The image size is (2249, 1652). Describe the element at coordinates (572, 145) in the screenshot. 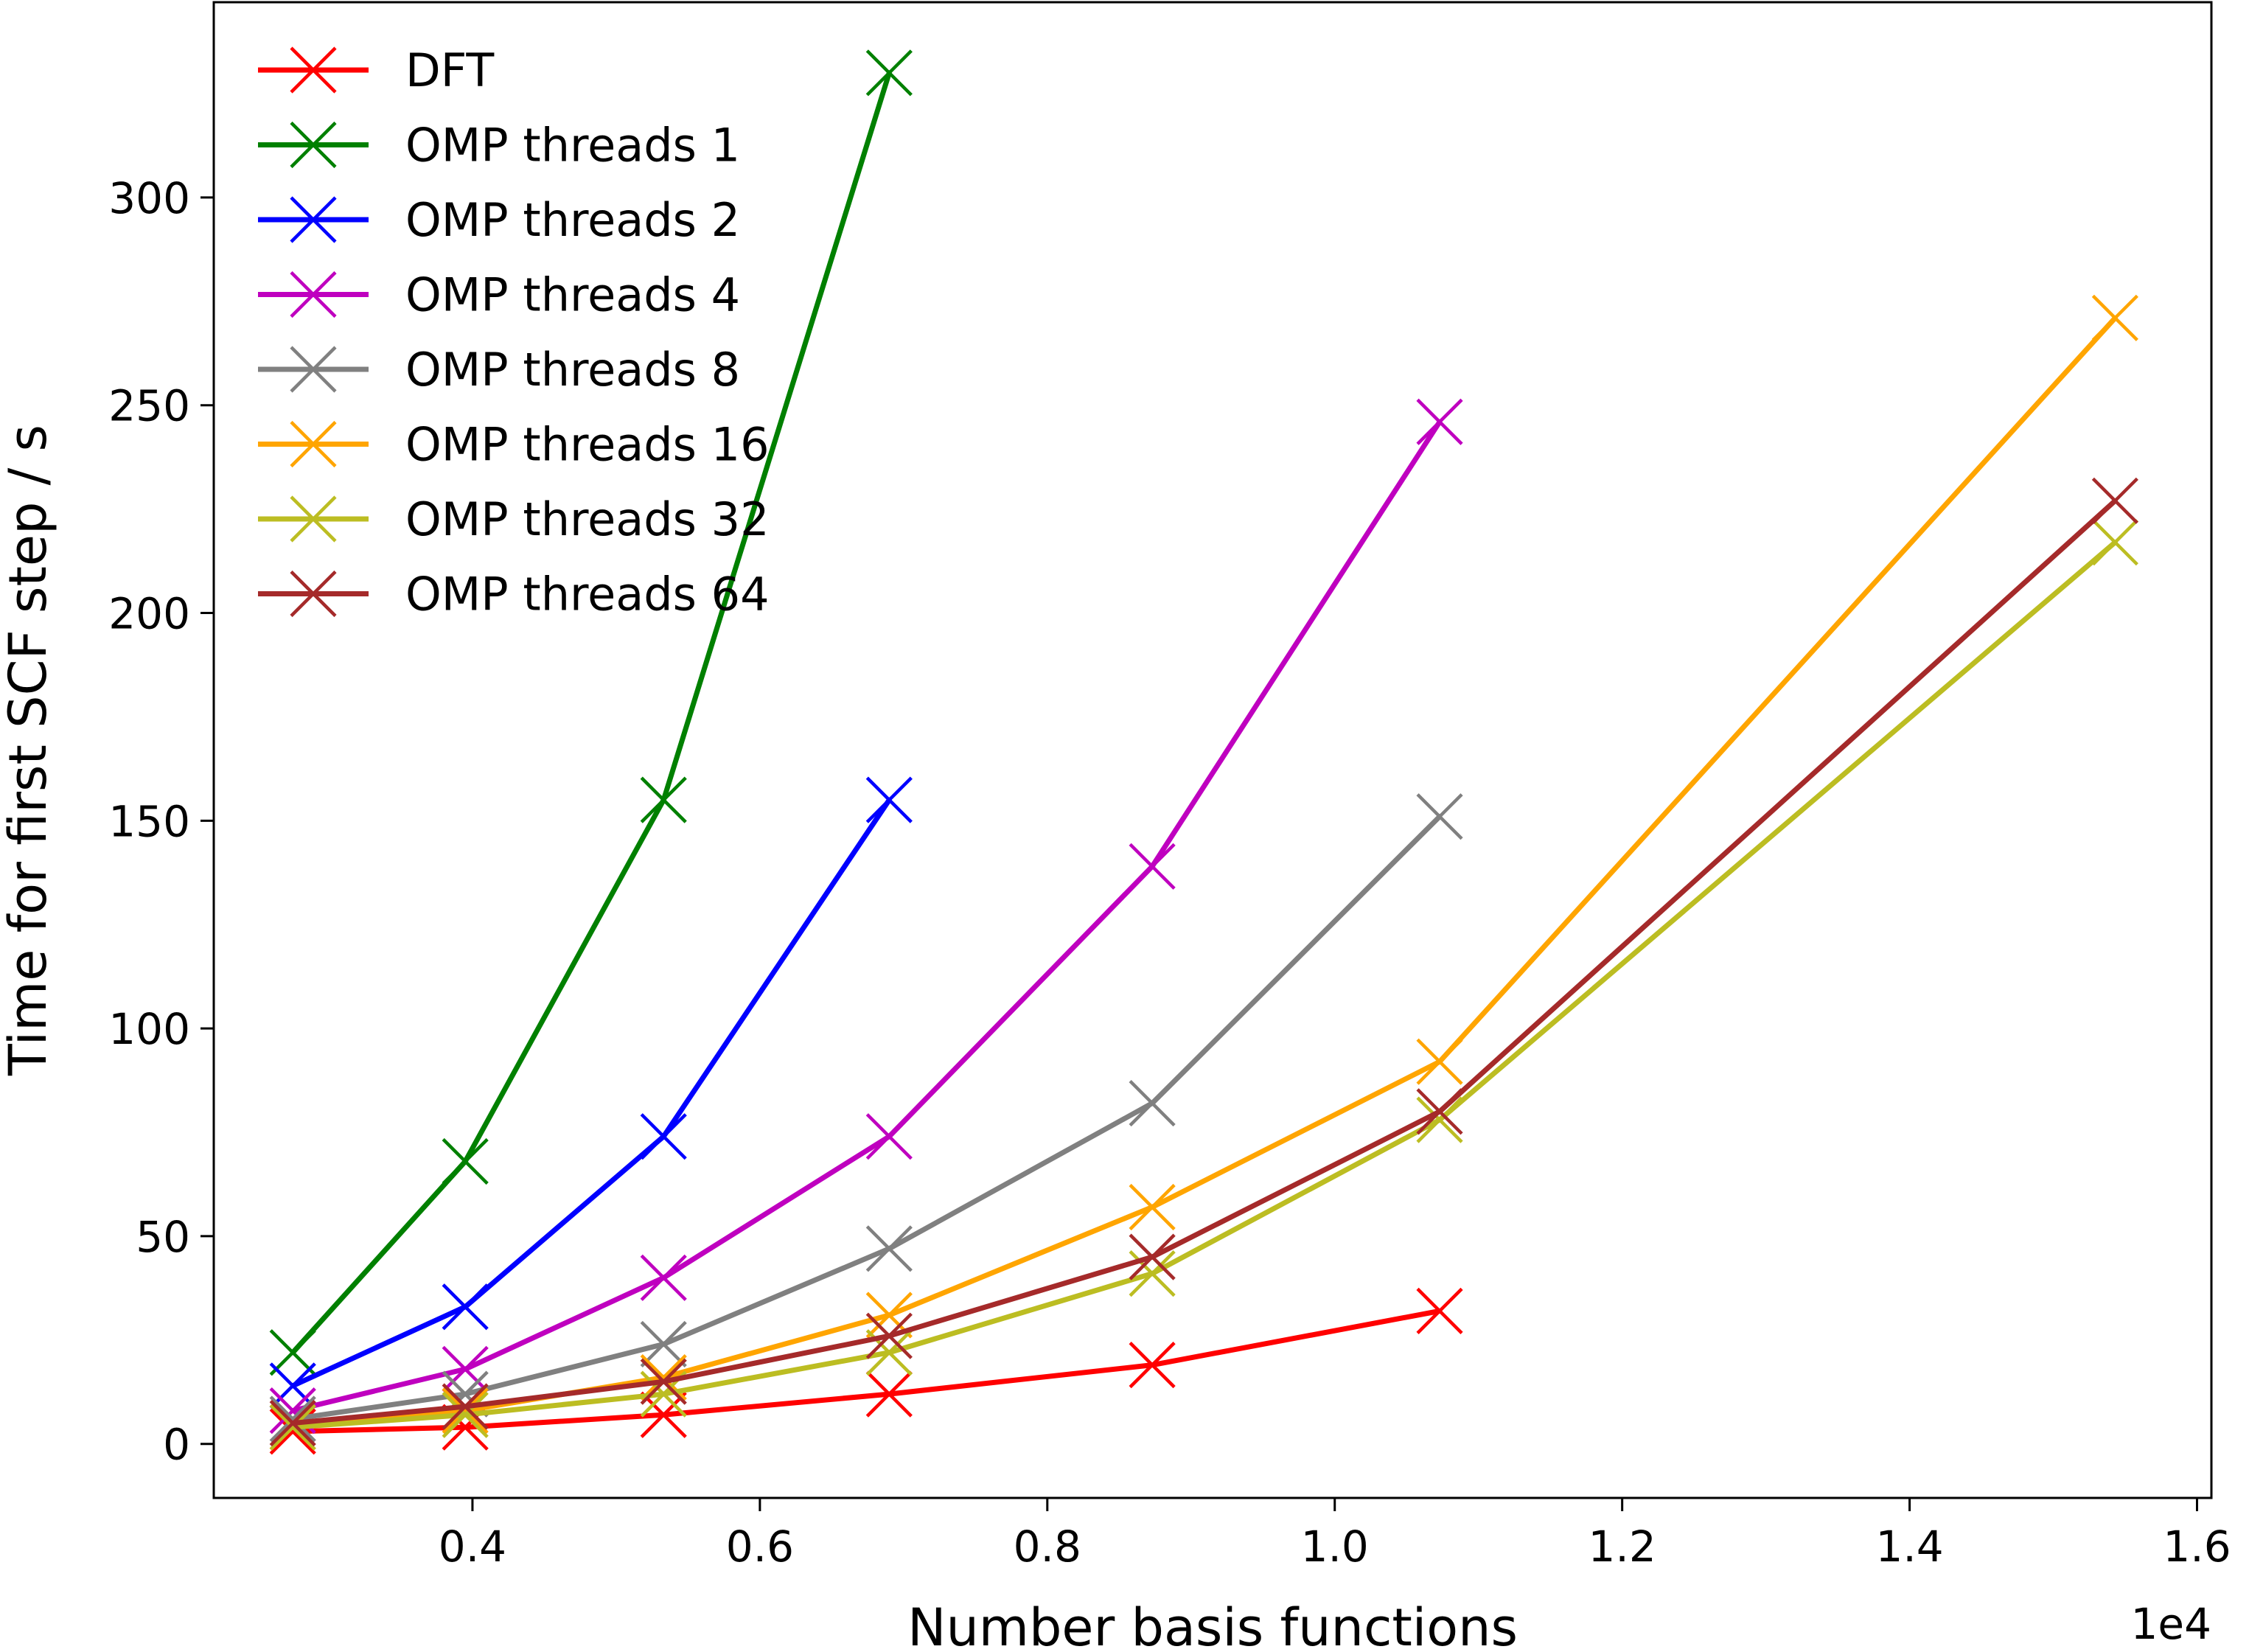

I see `legend-label: OMP threads 1` at that location.